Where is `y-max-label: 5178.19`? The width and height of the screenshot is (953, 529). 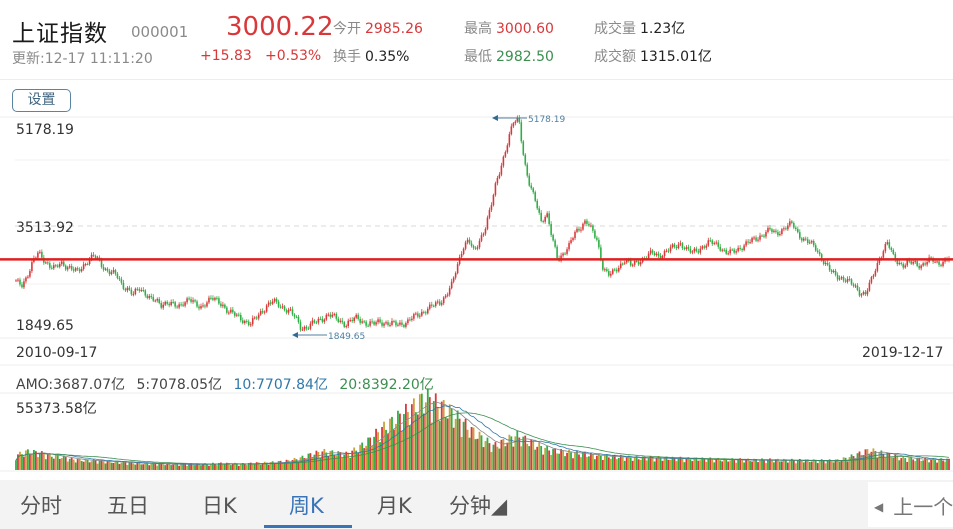 y-max-label: 5178.19 is located at coordinates (45, 130).